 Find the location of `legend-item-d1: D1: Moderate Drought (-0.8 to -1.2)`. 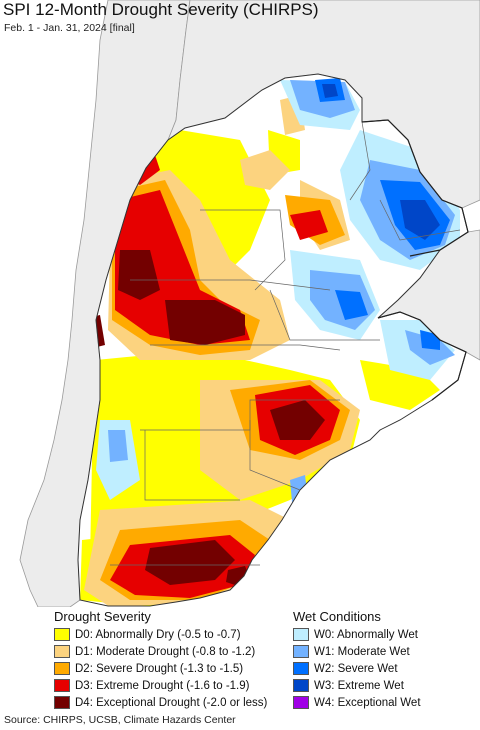

legend-item-d1: D1: Moderate Drought (-0.8 to -1.2) is located at coordinates (160, 651).